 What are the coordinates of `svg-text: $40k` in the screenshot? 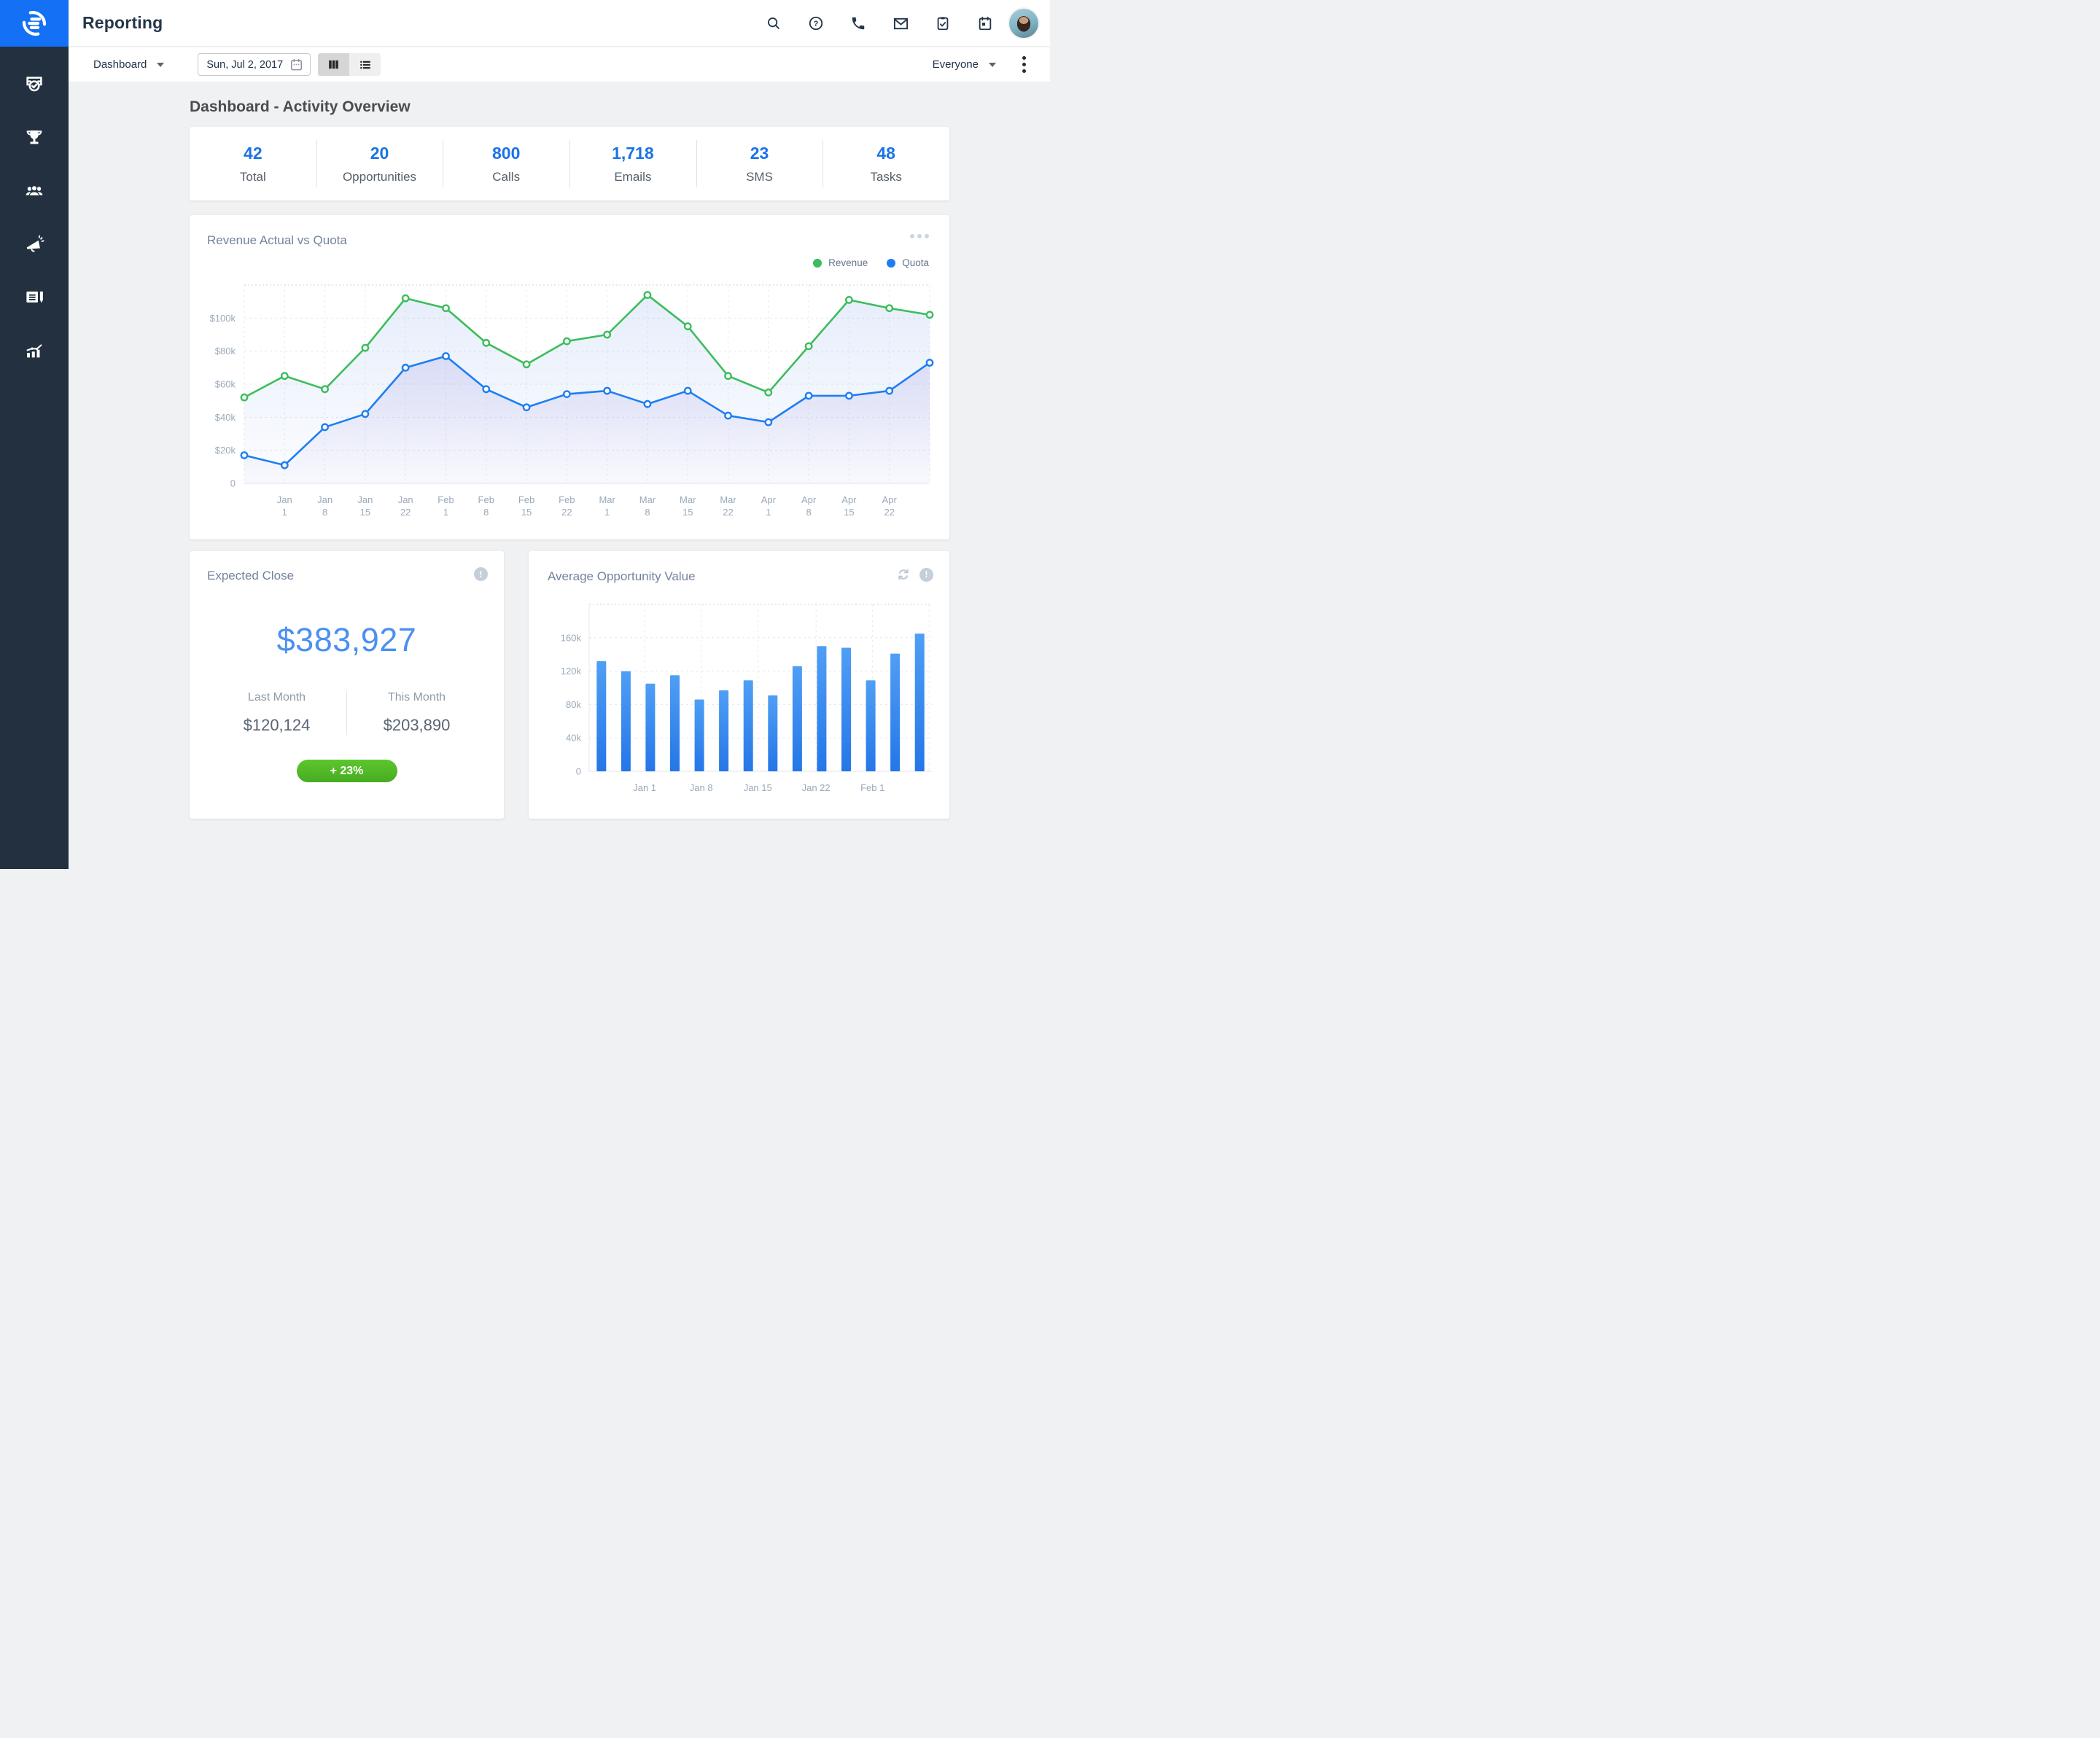 It's located at (225, 417).